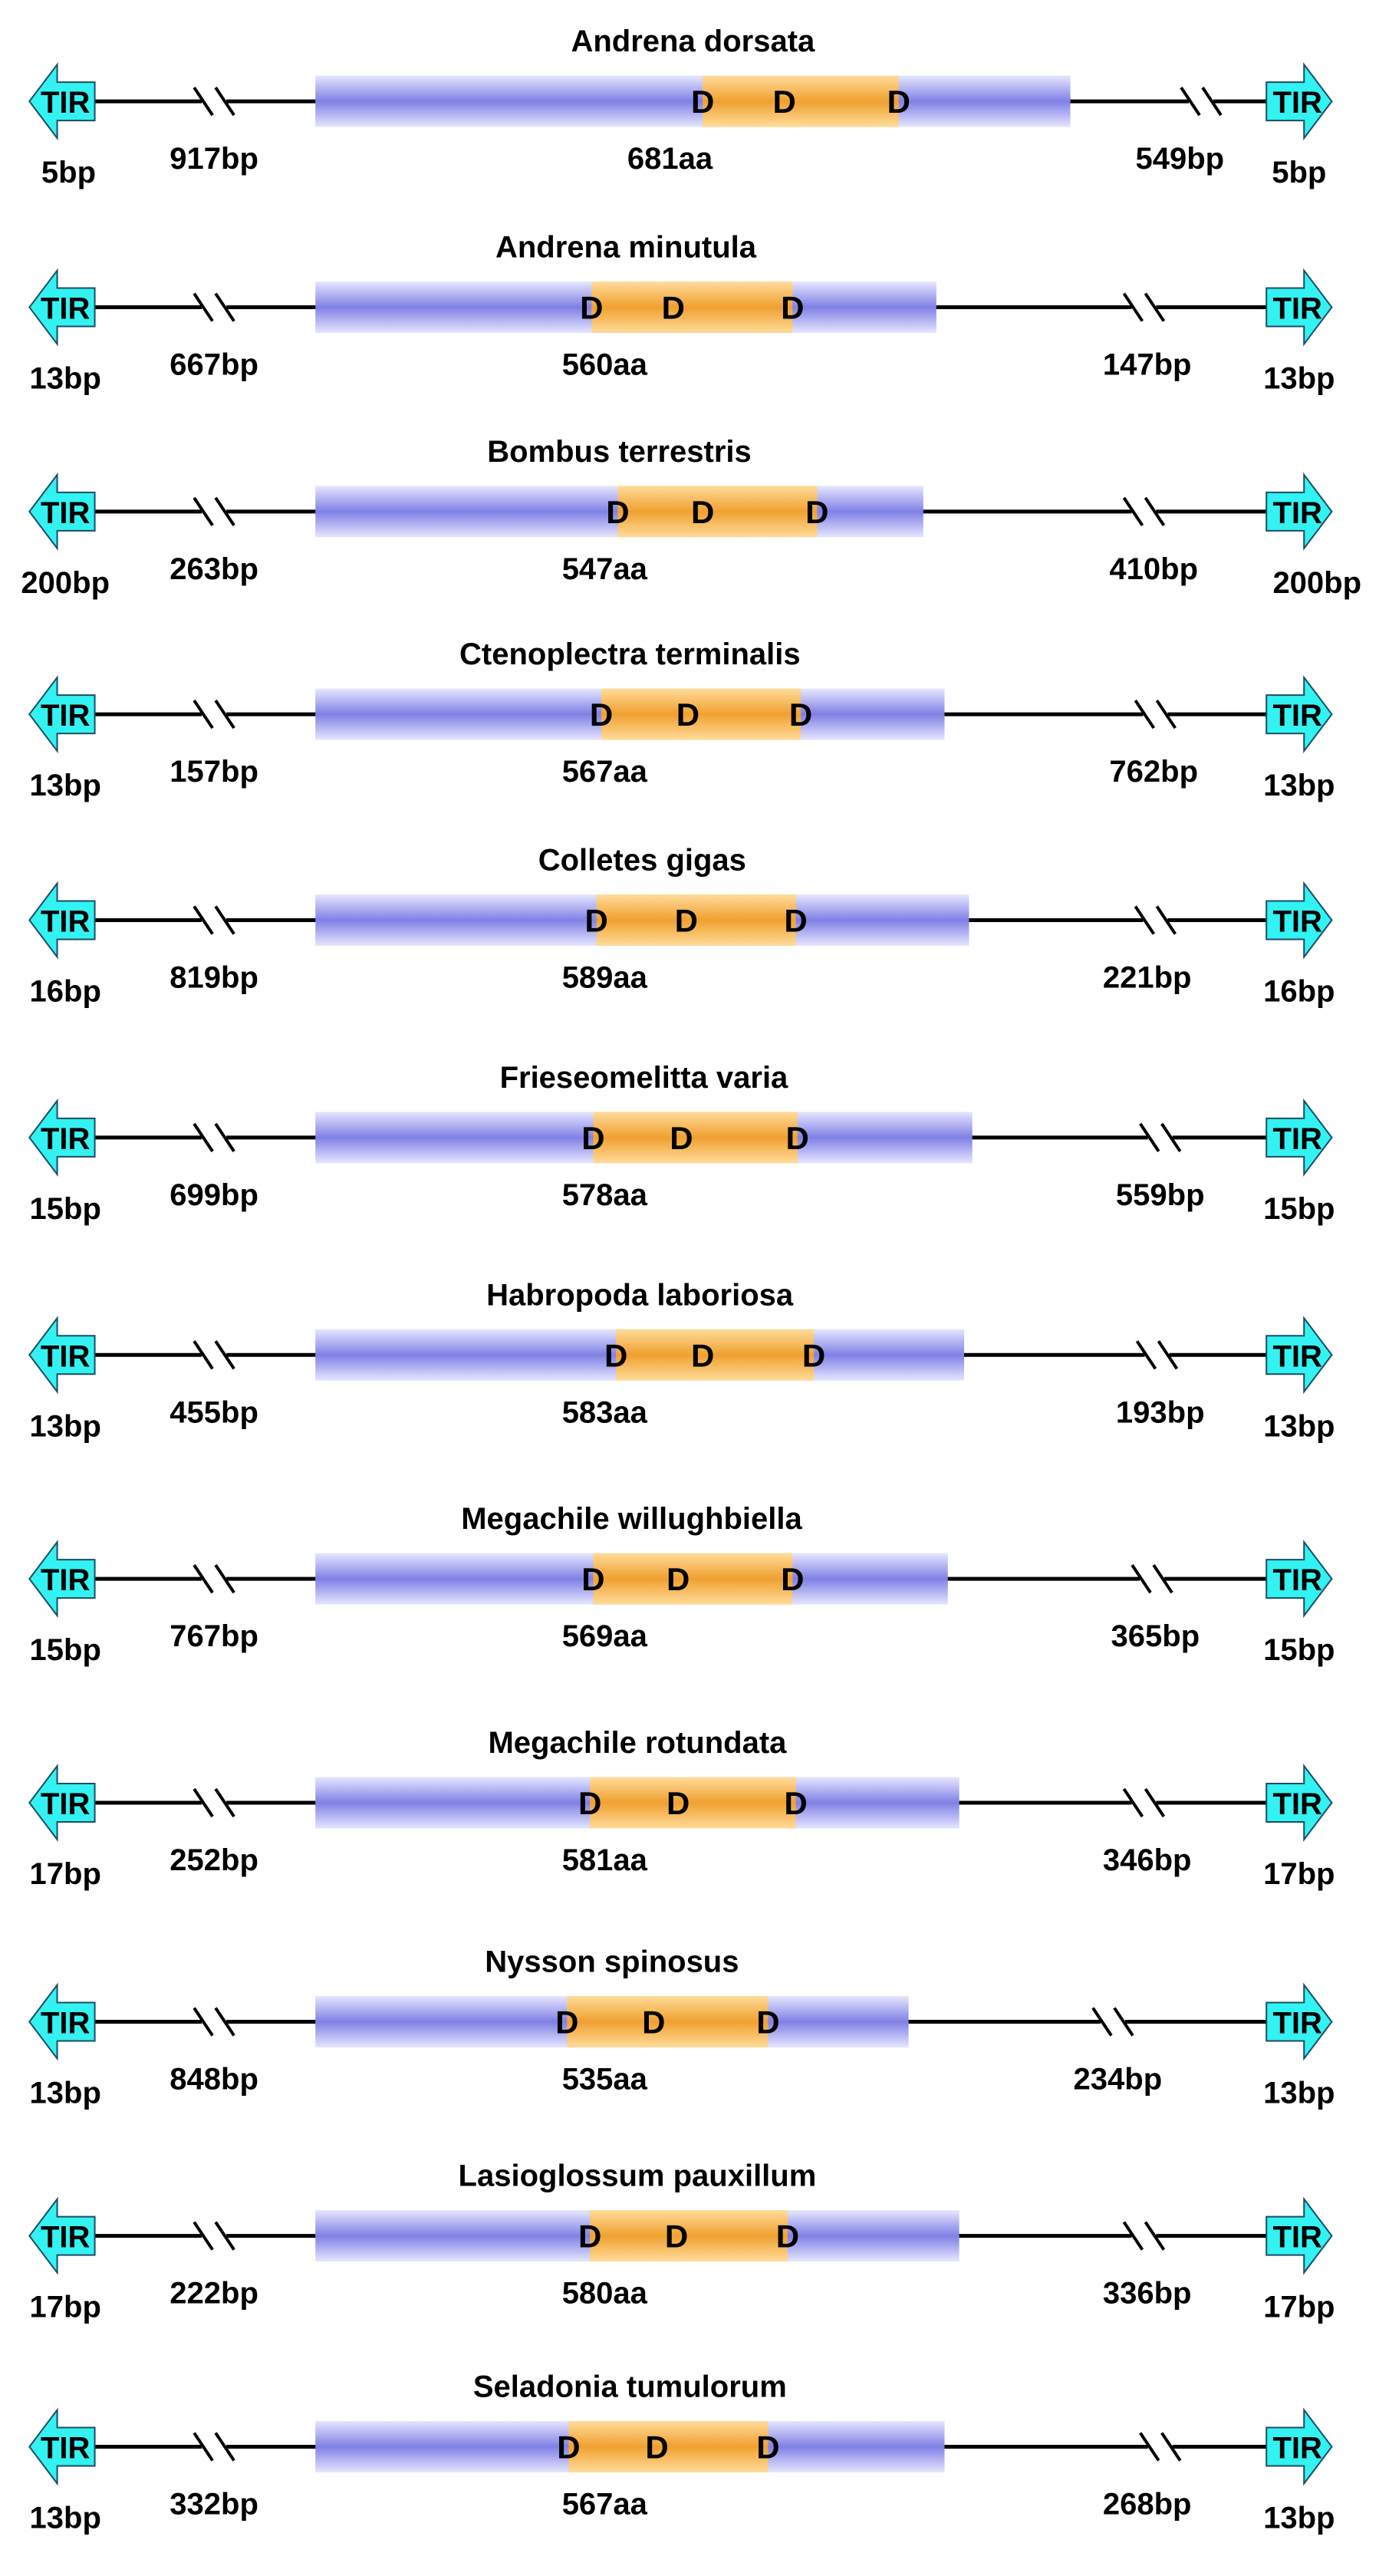  Describe the element at coordinates (1147, 1860) in the screenshot. I see `utr3-length-label: 346bp` at that location.